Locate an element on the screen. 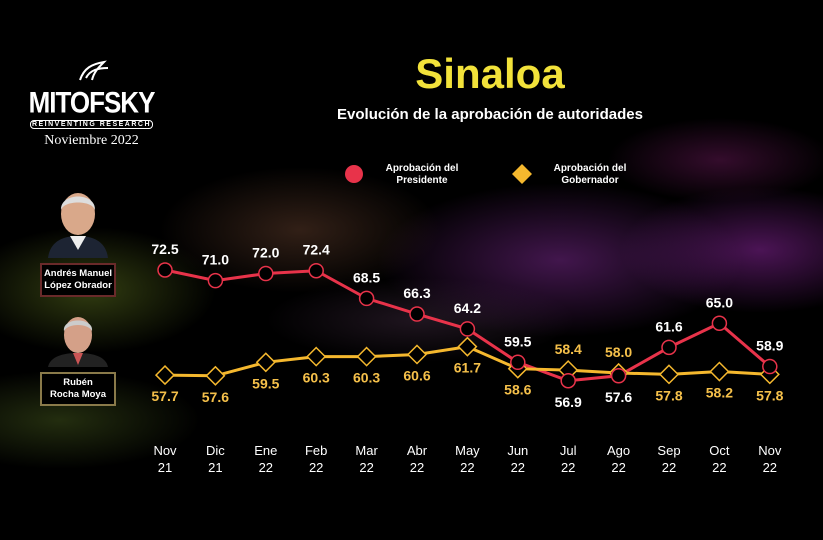  x-tick-label: Dic is located at coordinates (215, 450).